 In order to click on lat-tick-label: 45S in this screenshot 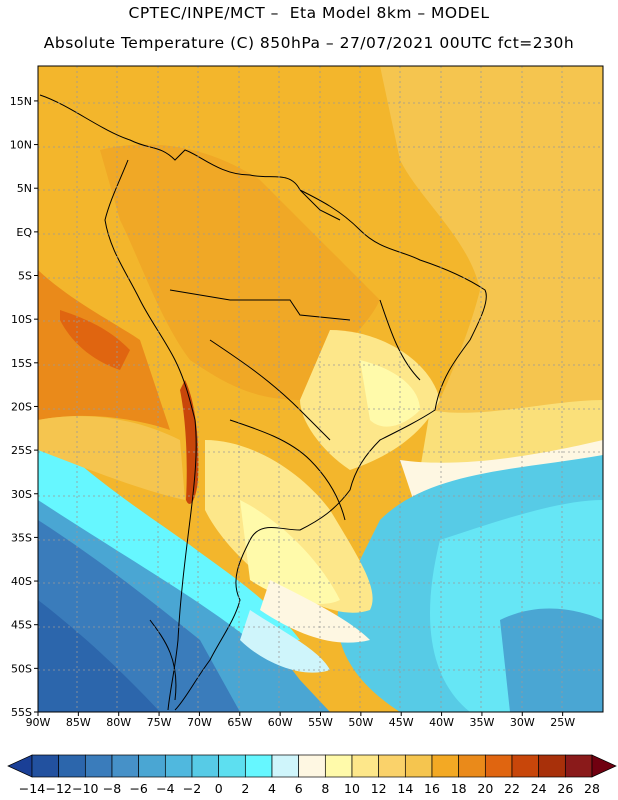, I will do `click(21, 625)`.